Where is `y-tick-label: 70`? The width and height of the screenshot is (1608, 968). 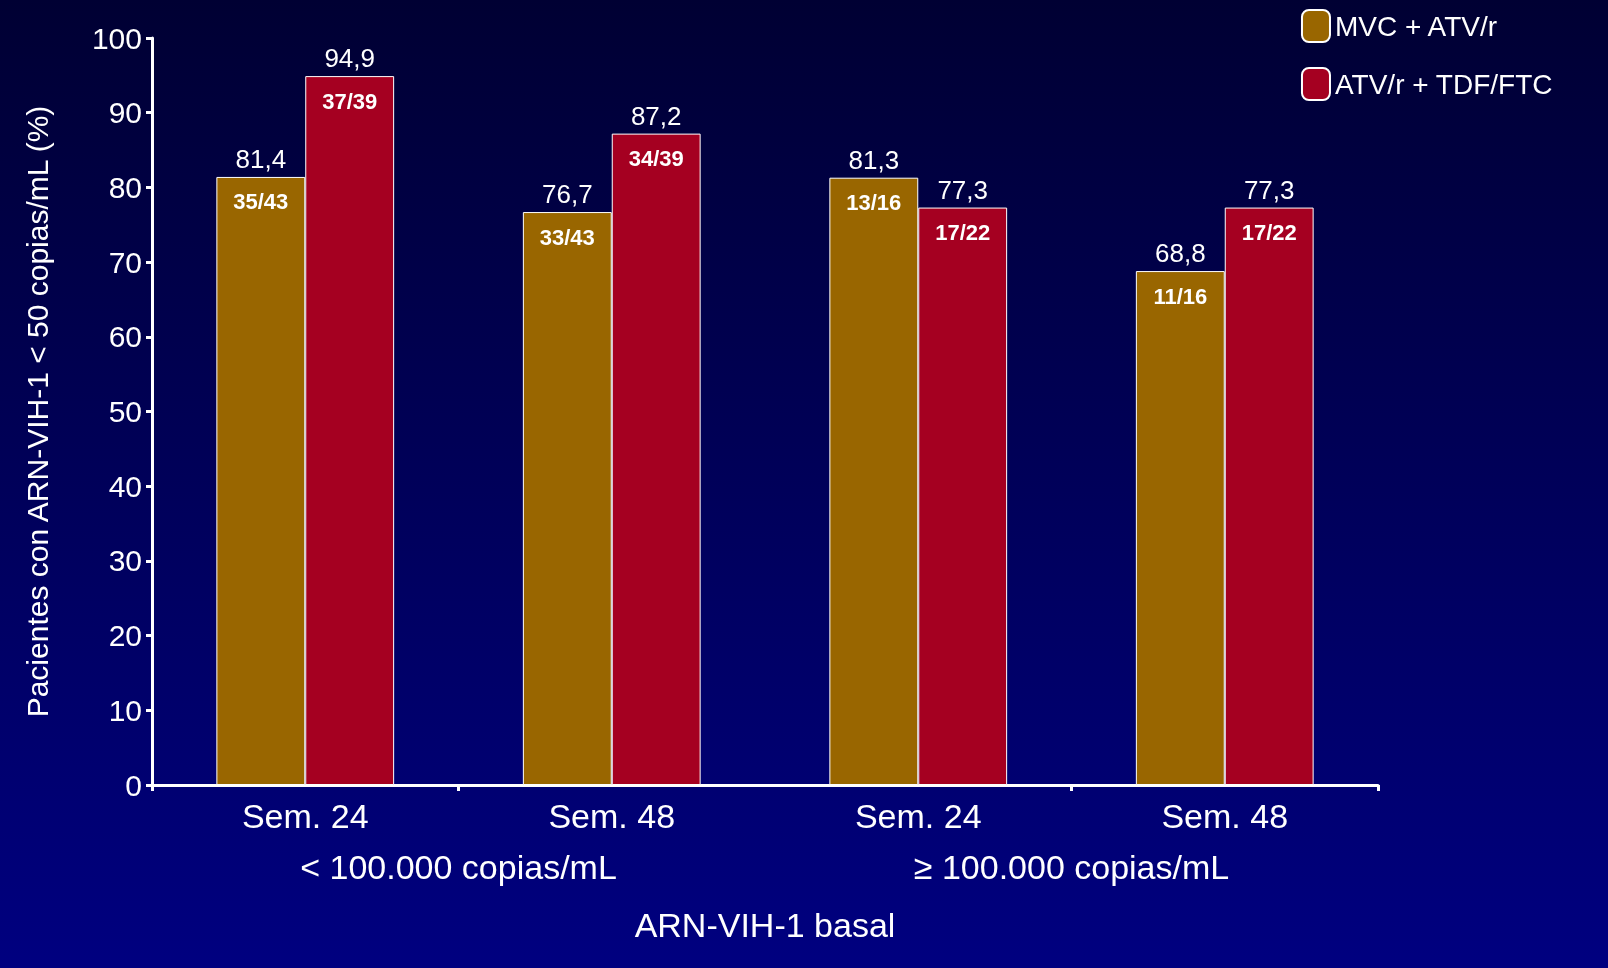
y-tick-label: 70 is located at coordinates (125, 262).